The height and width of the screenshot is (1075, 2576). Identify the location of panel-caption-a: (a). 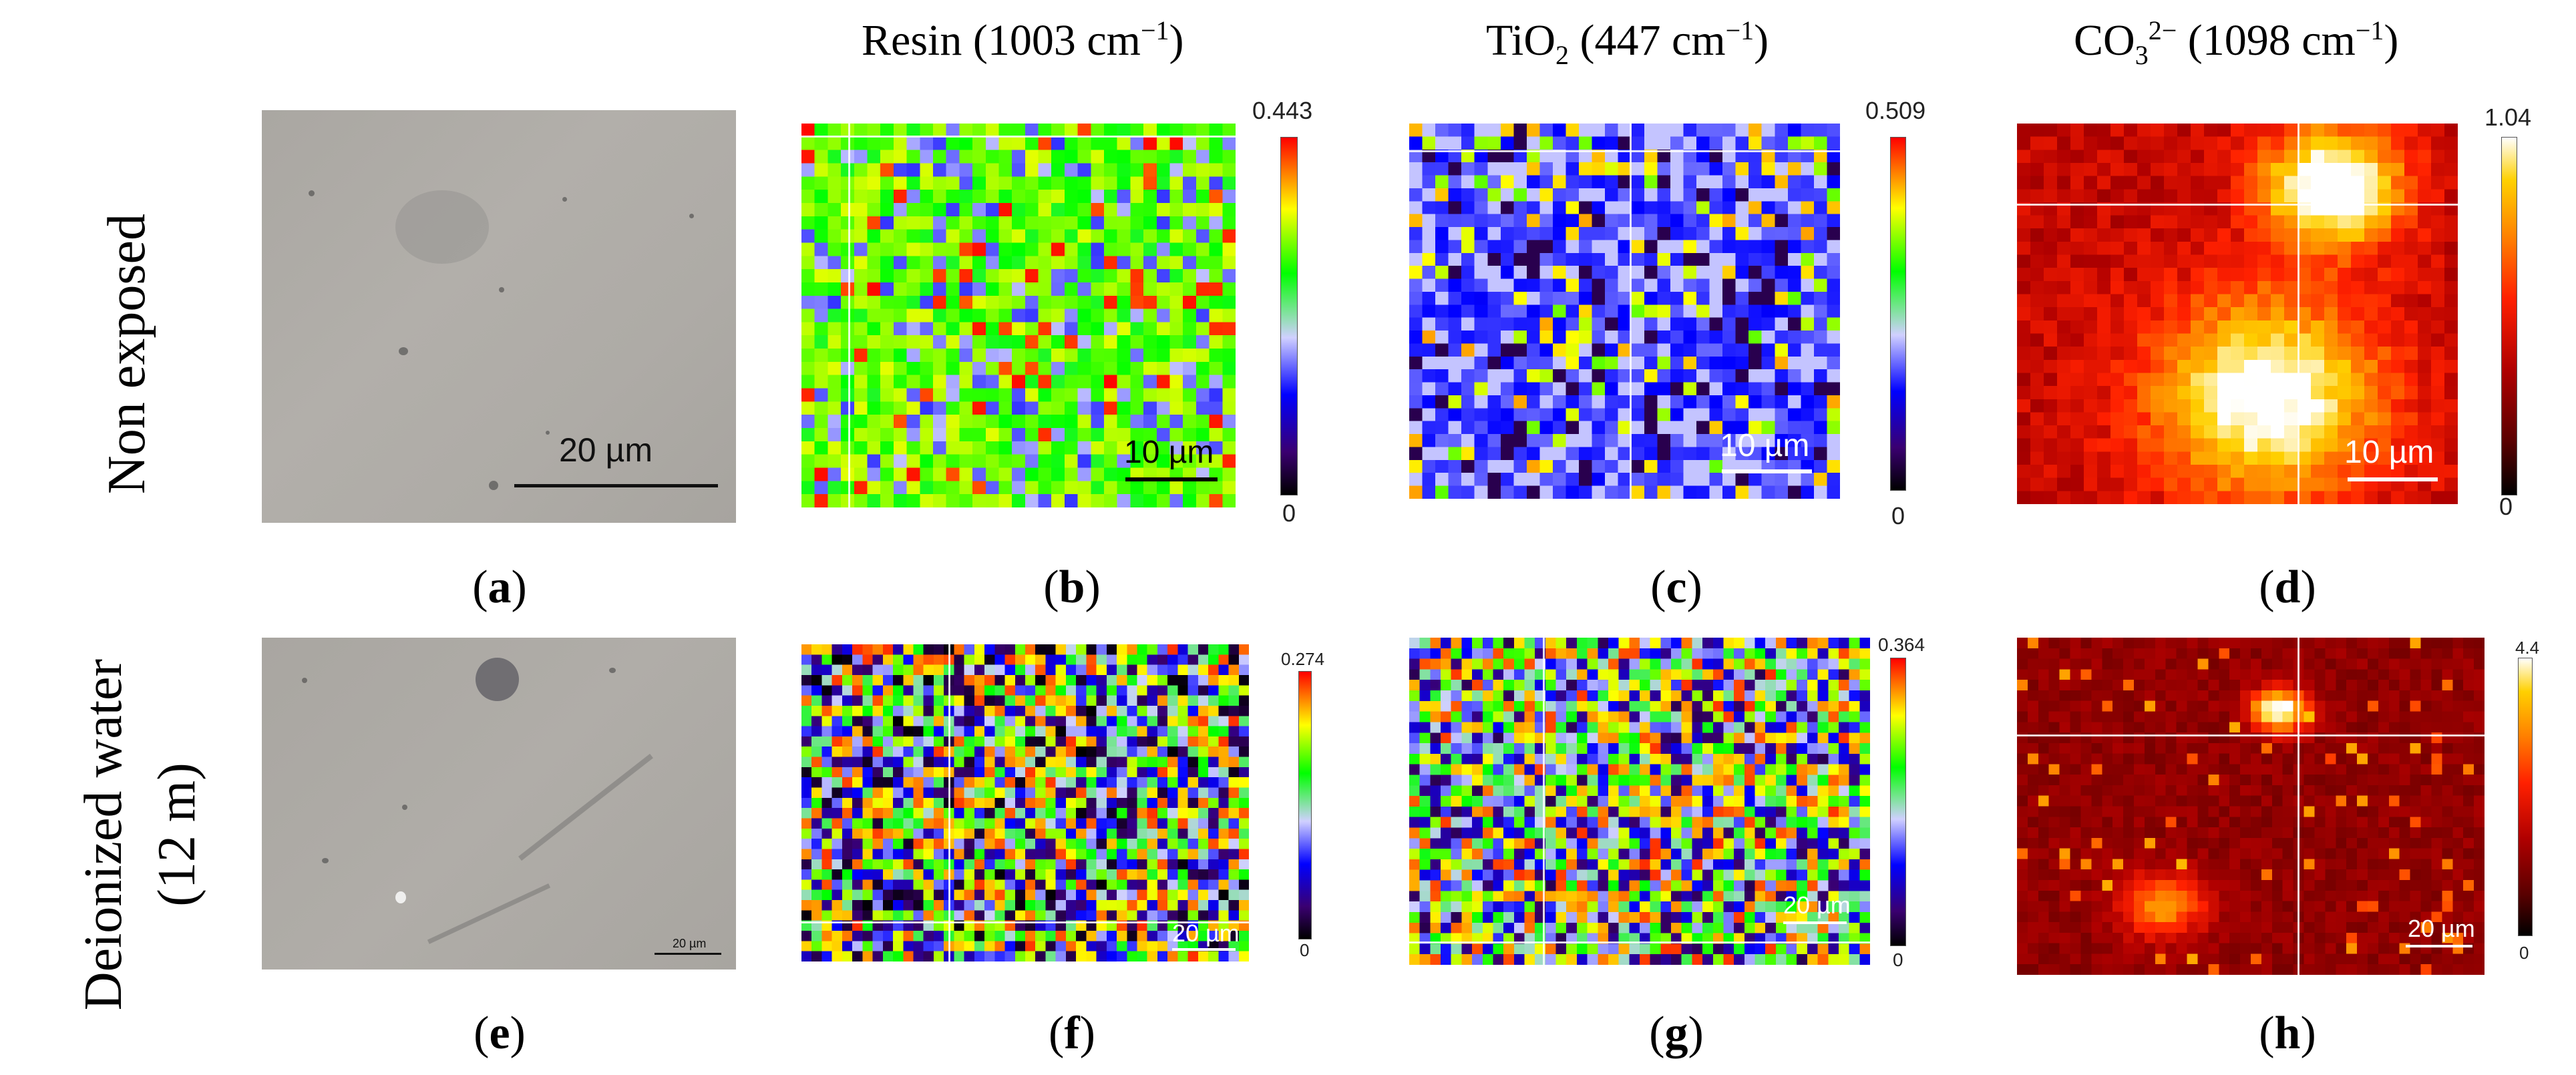
(499, 587).